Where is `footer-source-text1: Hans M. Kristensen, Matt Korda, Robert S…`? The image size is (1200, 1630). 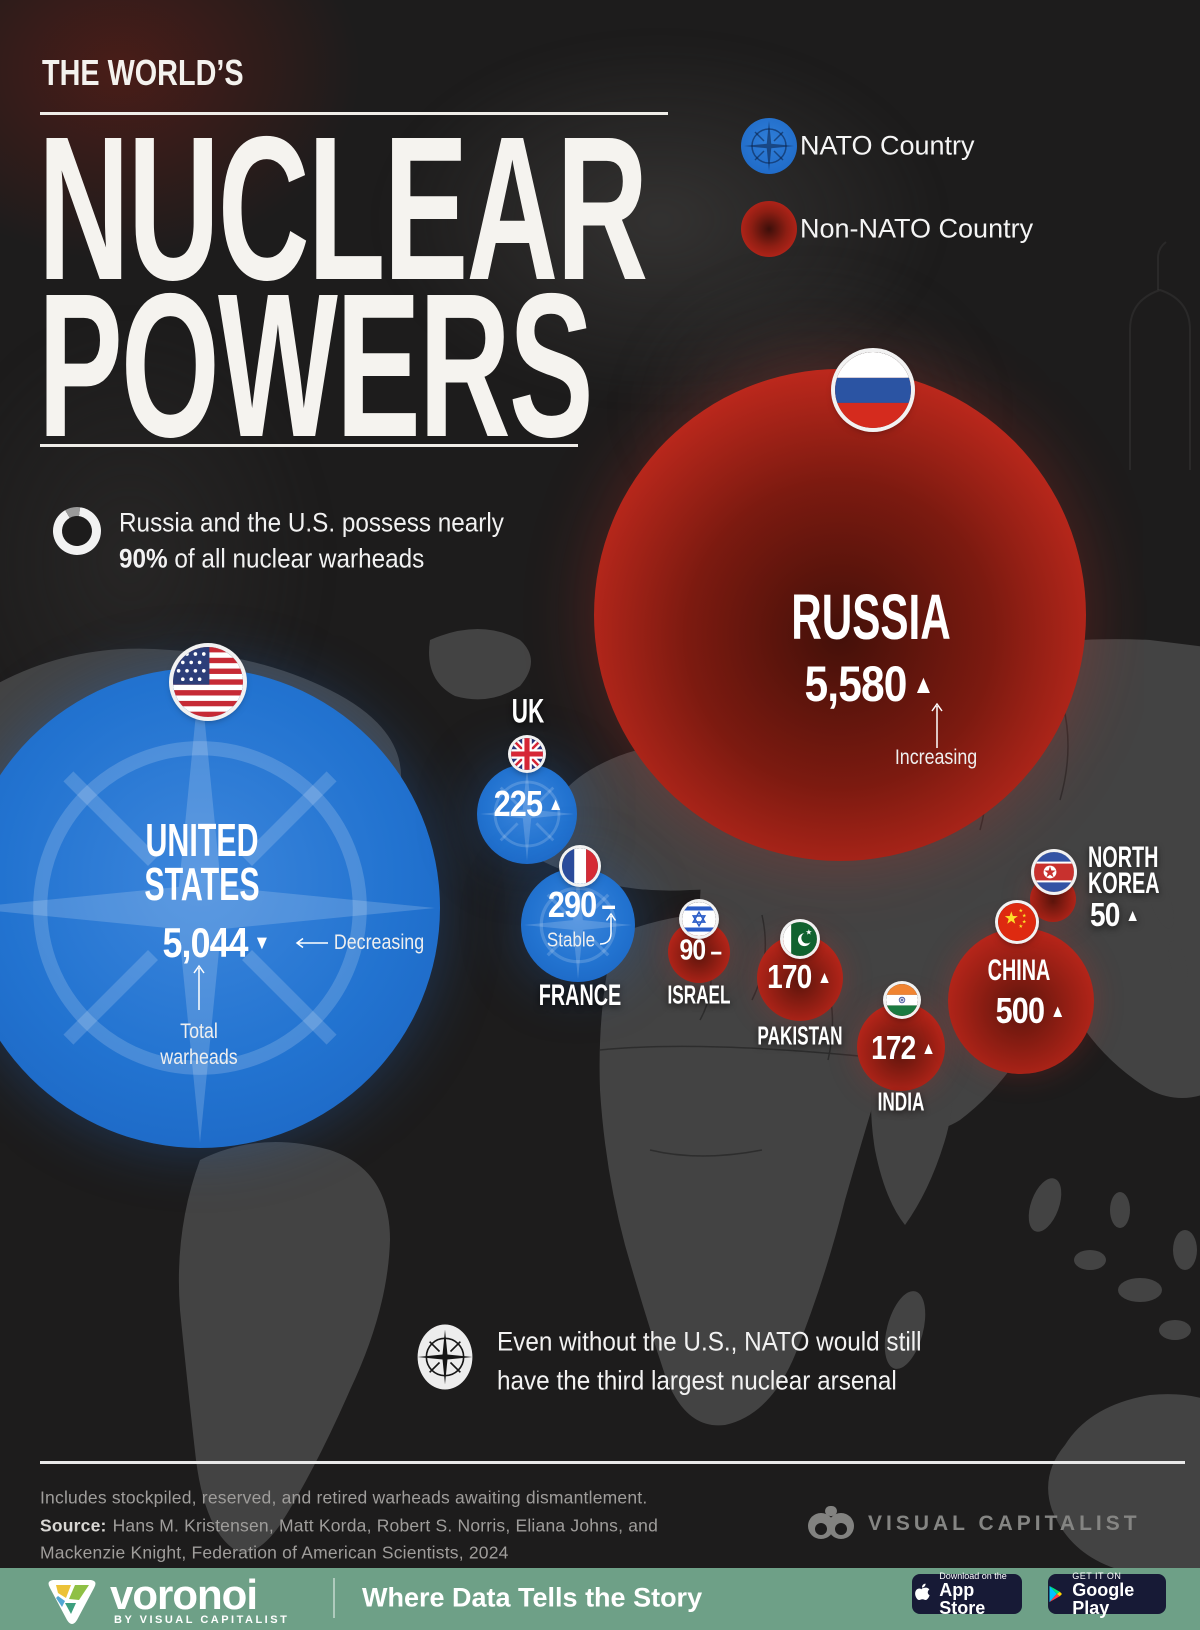
footer-source-text1: Hans M. Kristensen, Matt Korda, Robert S… is located at coordinates (385, 1525).